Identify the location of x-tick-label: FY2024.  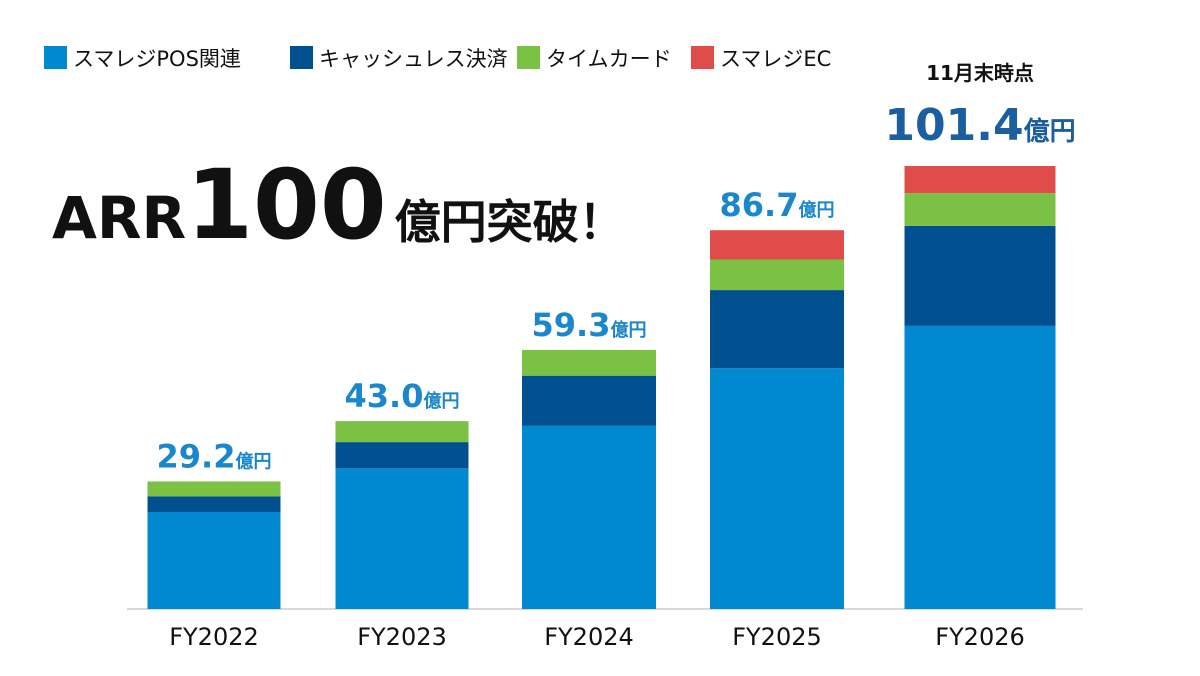
(589, 637).